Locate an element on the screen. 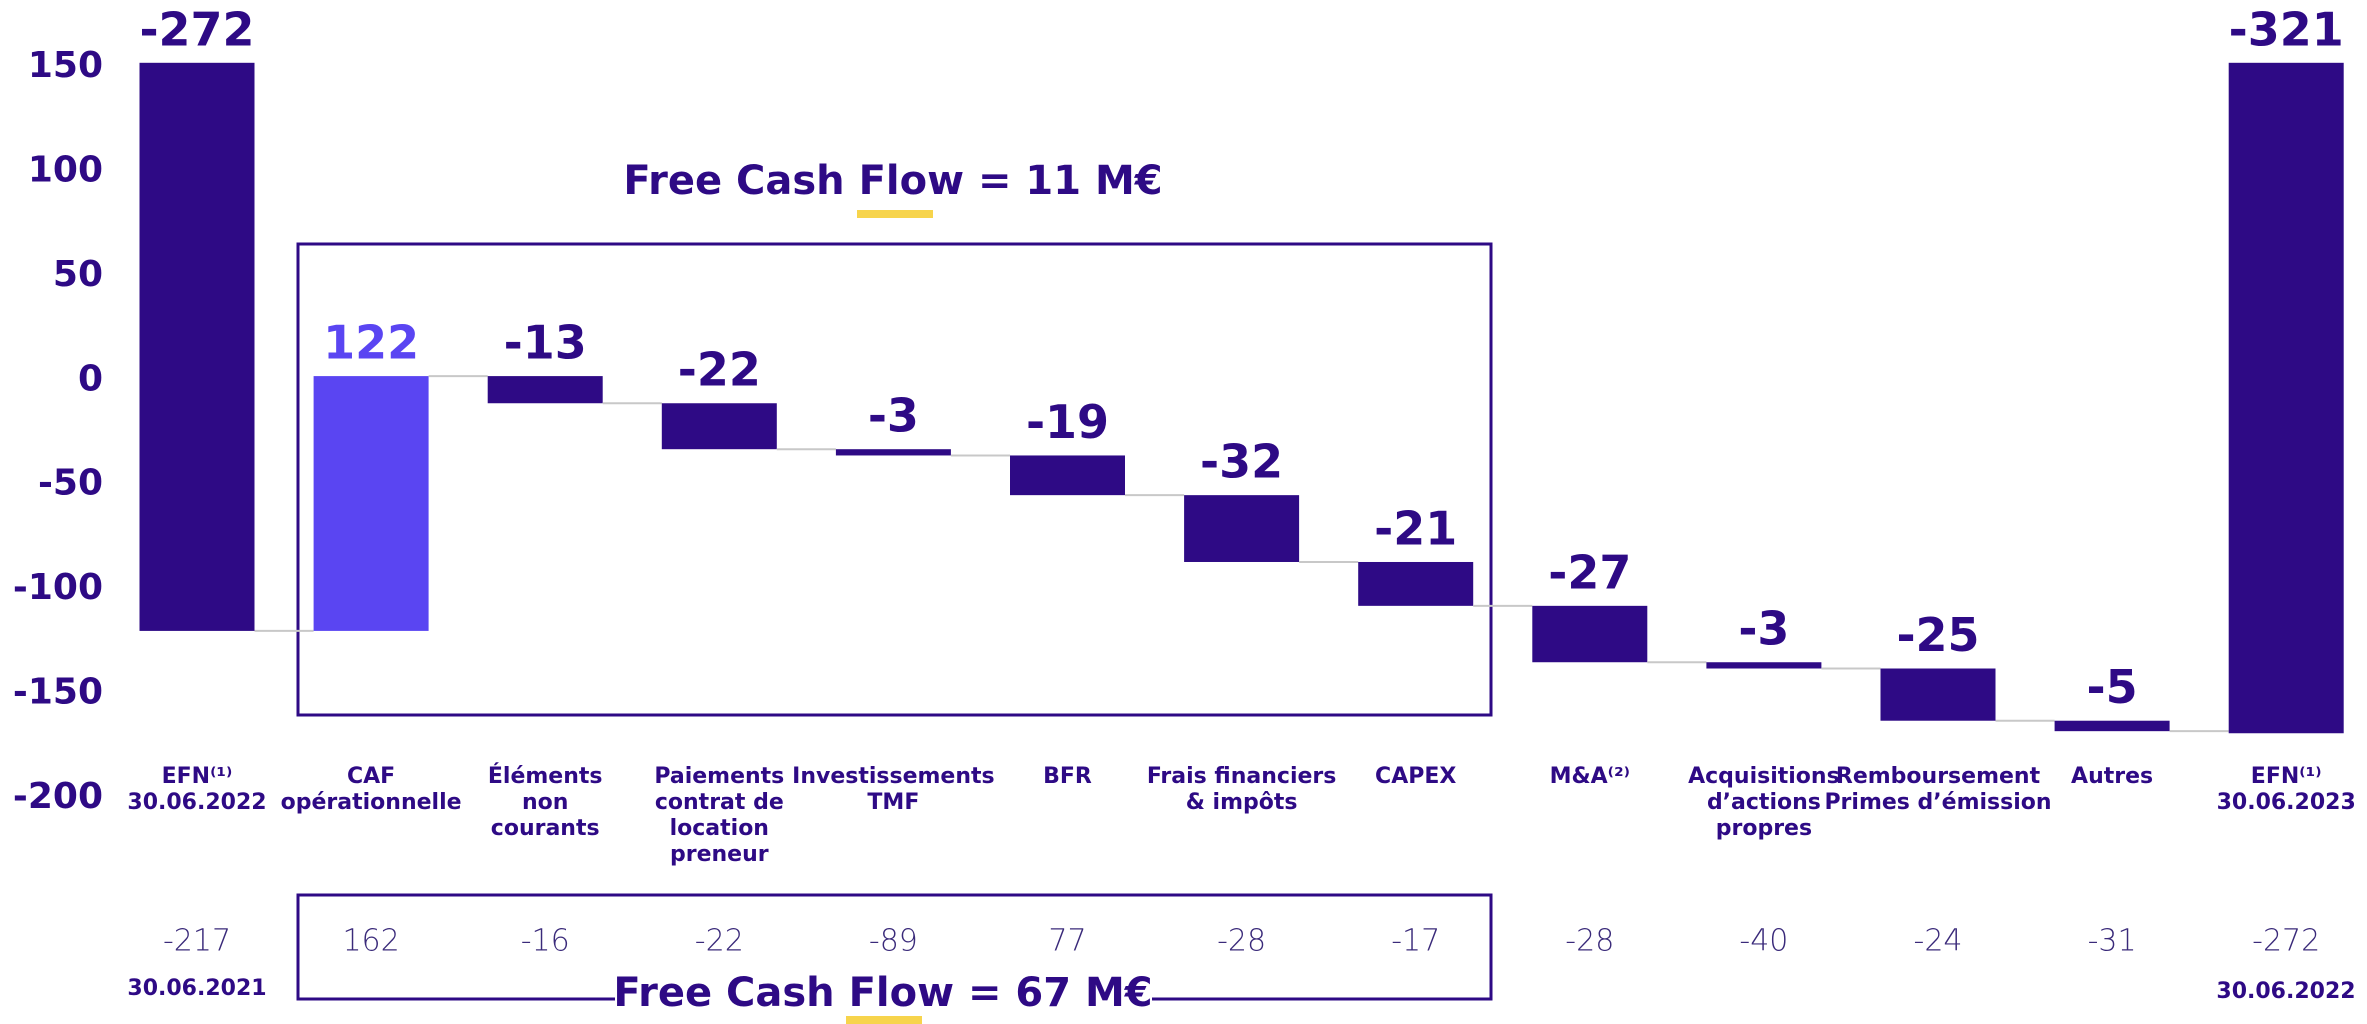  x-tick-line: CAF is located at coordinates (371, 776).